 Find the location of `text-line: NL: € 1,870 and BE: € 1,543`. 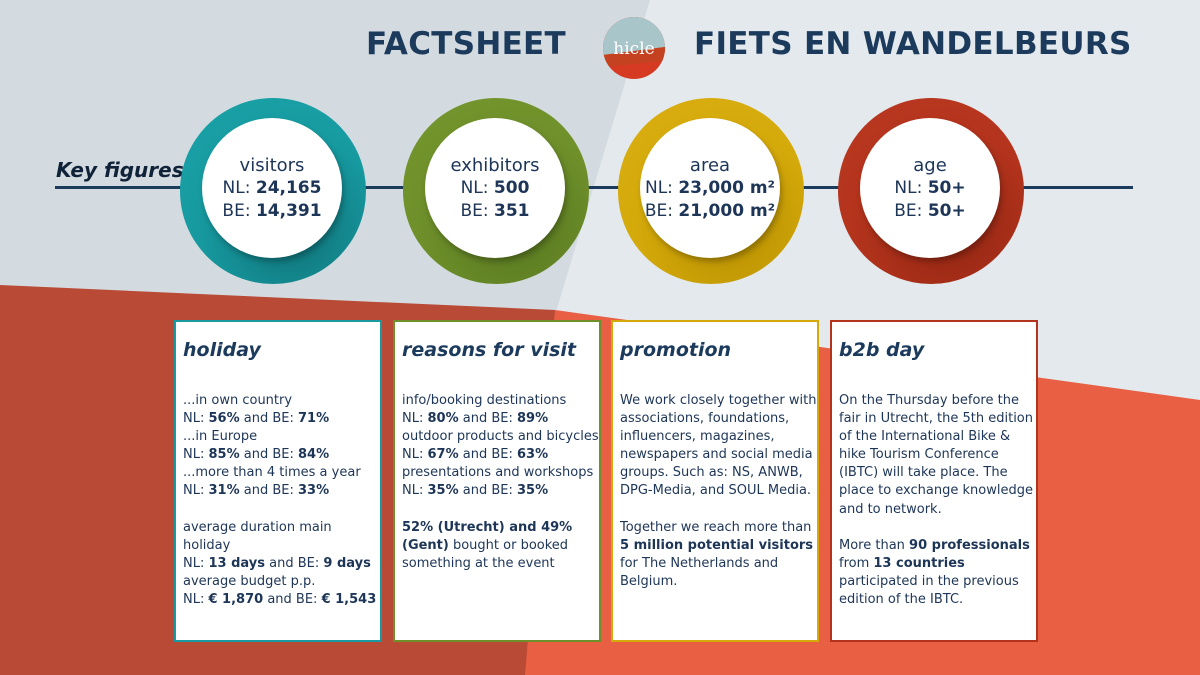

text-line: NL: € 1,870 and BE: € 1,543 is located at coordinates (280, 599).